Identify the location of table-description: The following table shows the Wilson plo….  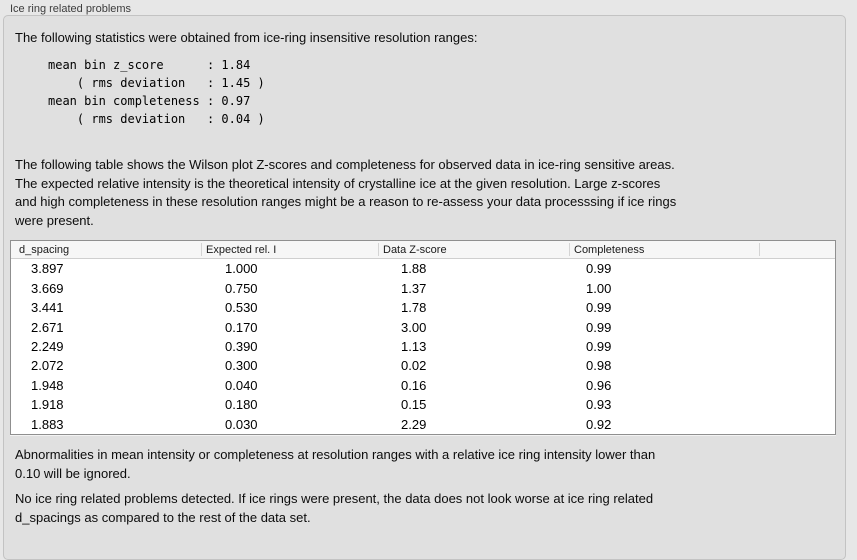
(345, 193).